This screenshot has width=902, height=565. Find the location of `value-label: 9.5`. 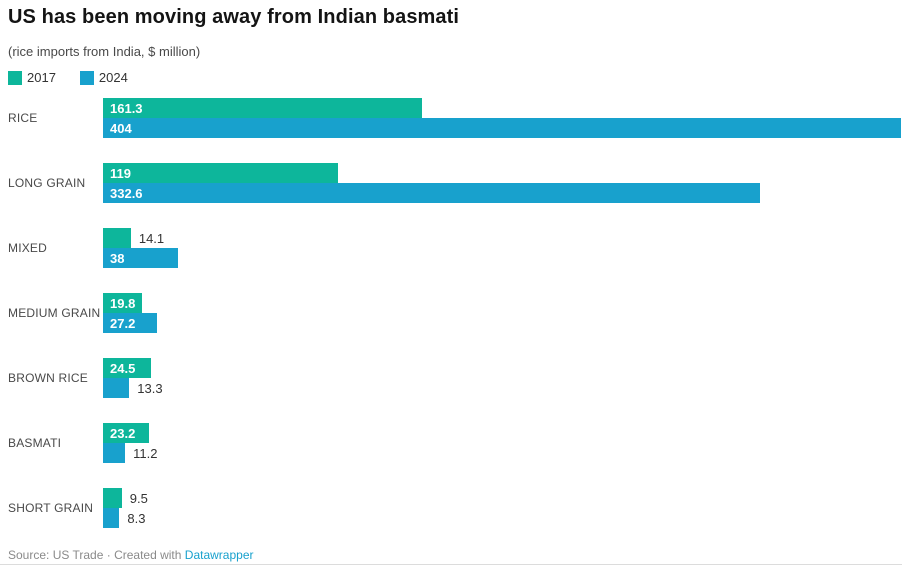

value-label: 9.5 is located at coordinates (138, 498).